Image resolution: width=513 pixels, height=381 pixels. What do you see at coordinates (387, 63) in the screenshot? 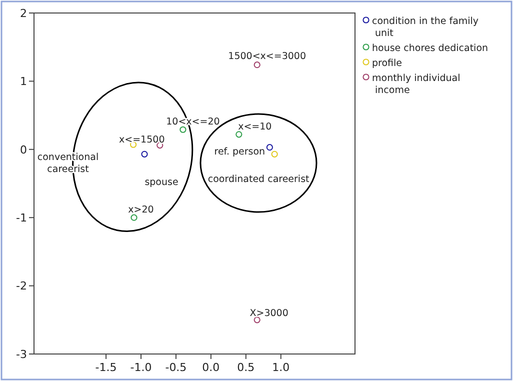
I see `legend-label: profile` at bounding box center [387, 63].